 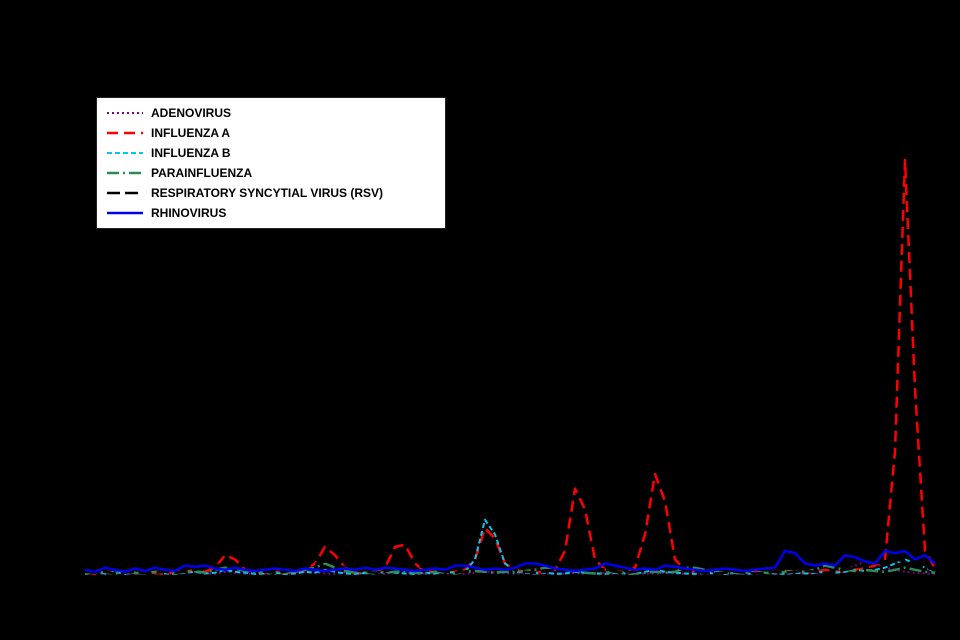 I want to click on influenza-a-line-icon, so click(x=125, y=133).